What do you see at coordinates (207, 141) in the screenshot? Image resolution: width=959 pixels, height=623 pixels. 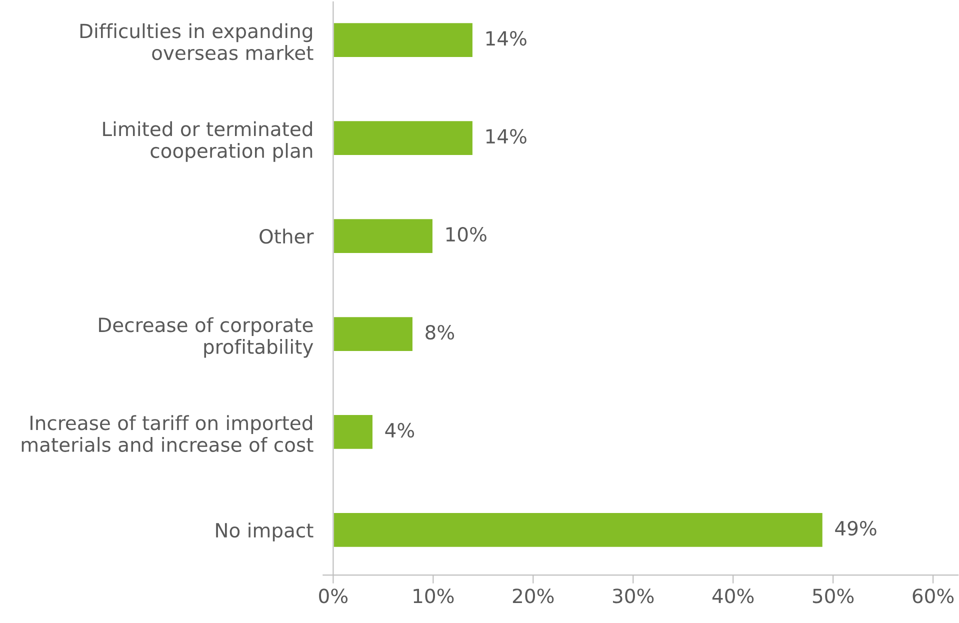 I see `y-tick-label: Limited or terminated cooperation plan` at bounding box center [207, 141].